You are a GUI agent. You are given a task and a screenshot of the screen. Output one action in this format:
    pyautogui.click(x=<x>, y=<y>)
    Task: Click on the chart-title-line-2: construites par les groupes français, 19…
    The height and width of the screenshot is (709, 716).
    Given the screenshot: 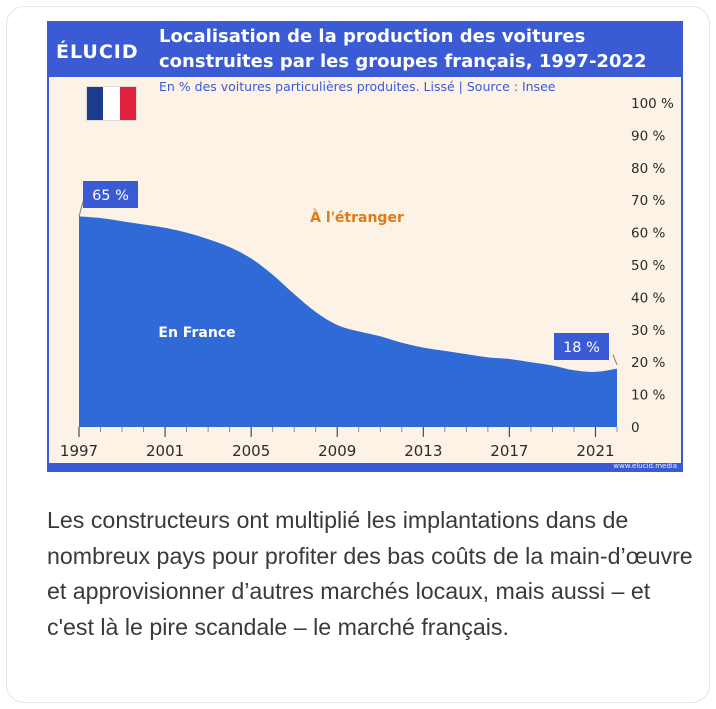 What is the action you would take?
    pyautogui.click(x=403, y=61)
    